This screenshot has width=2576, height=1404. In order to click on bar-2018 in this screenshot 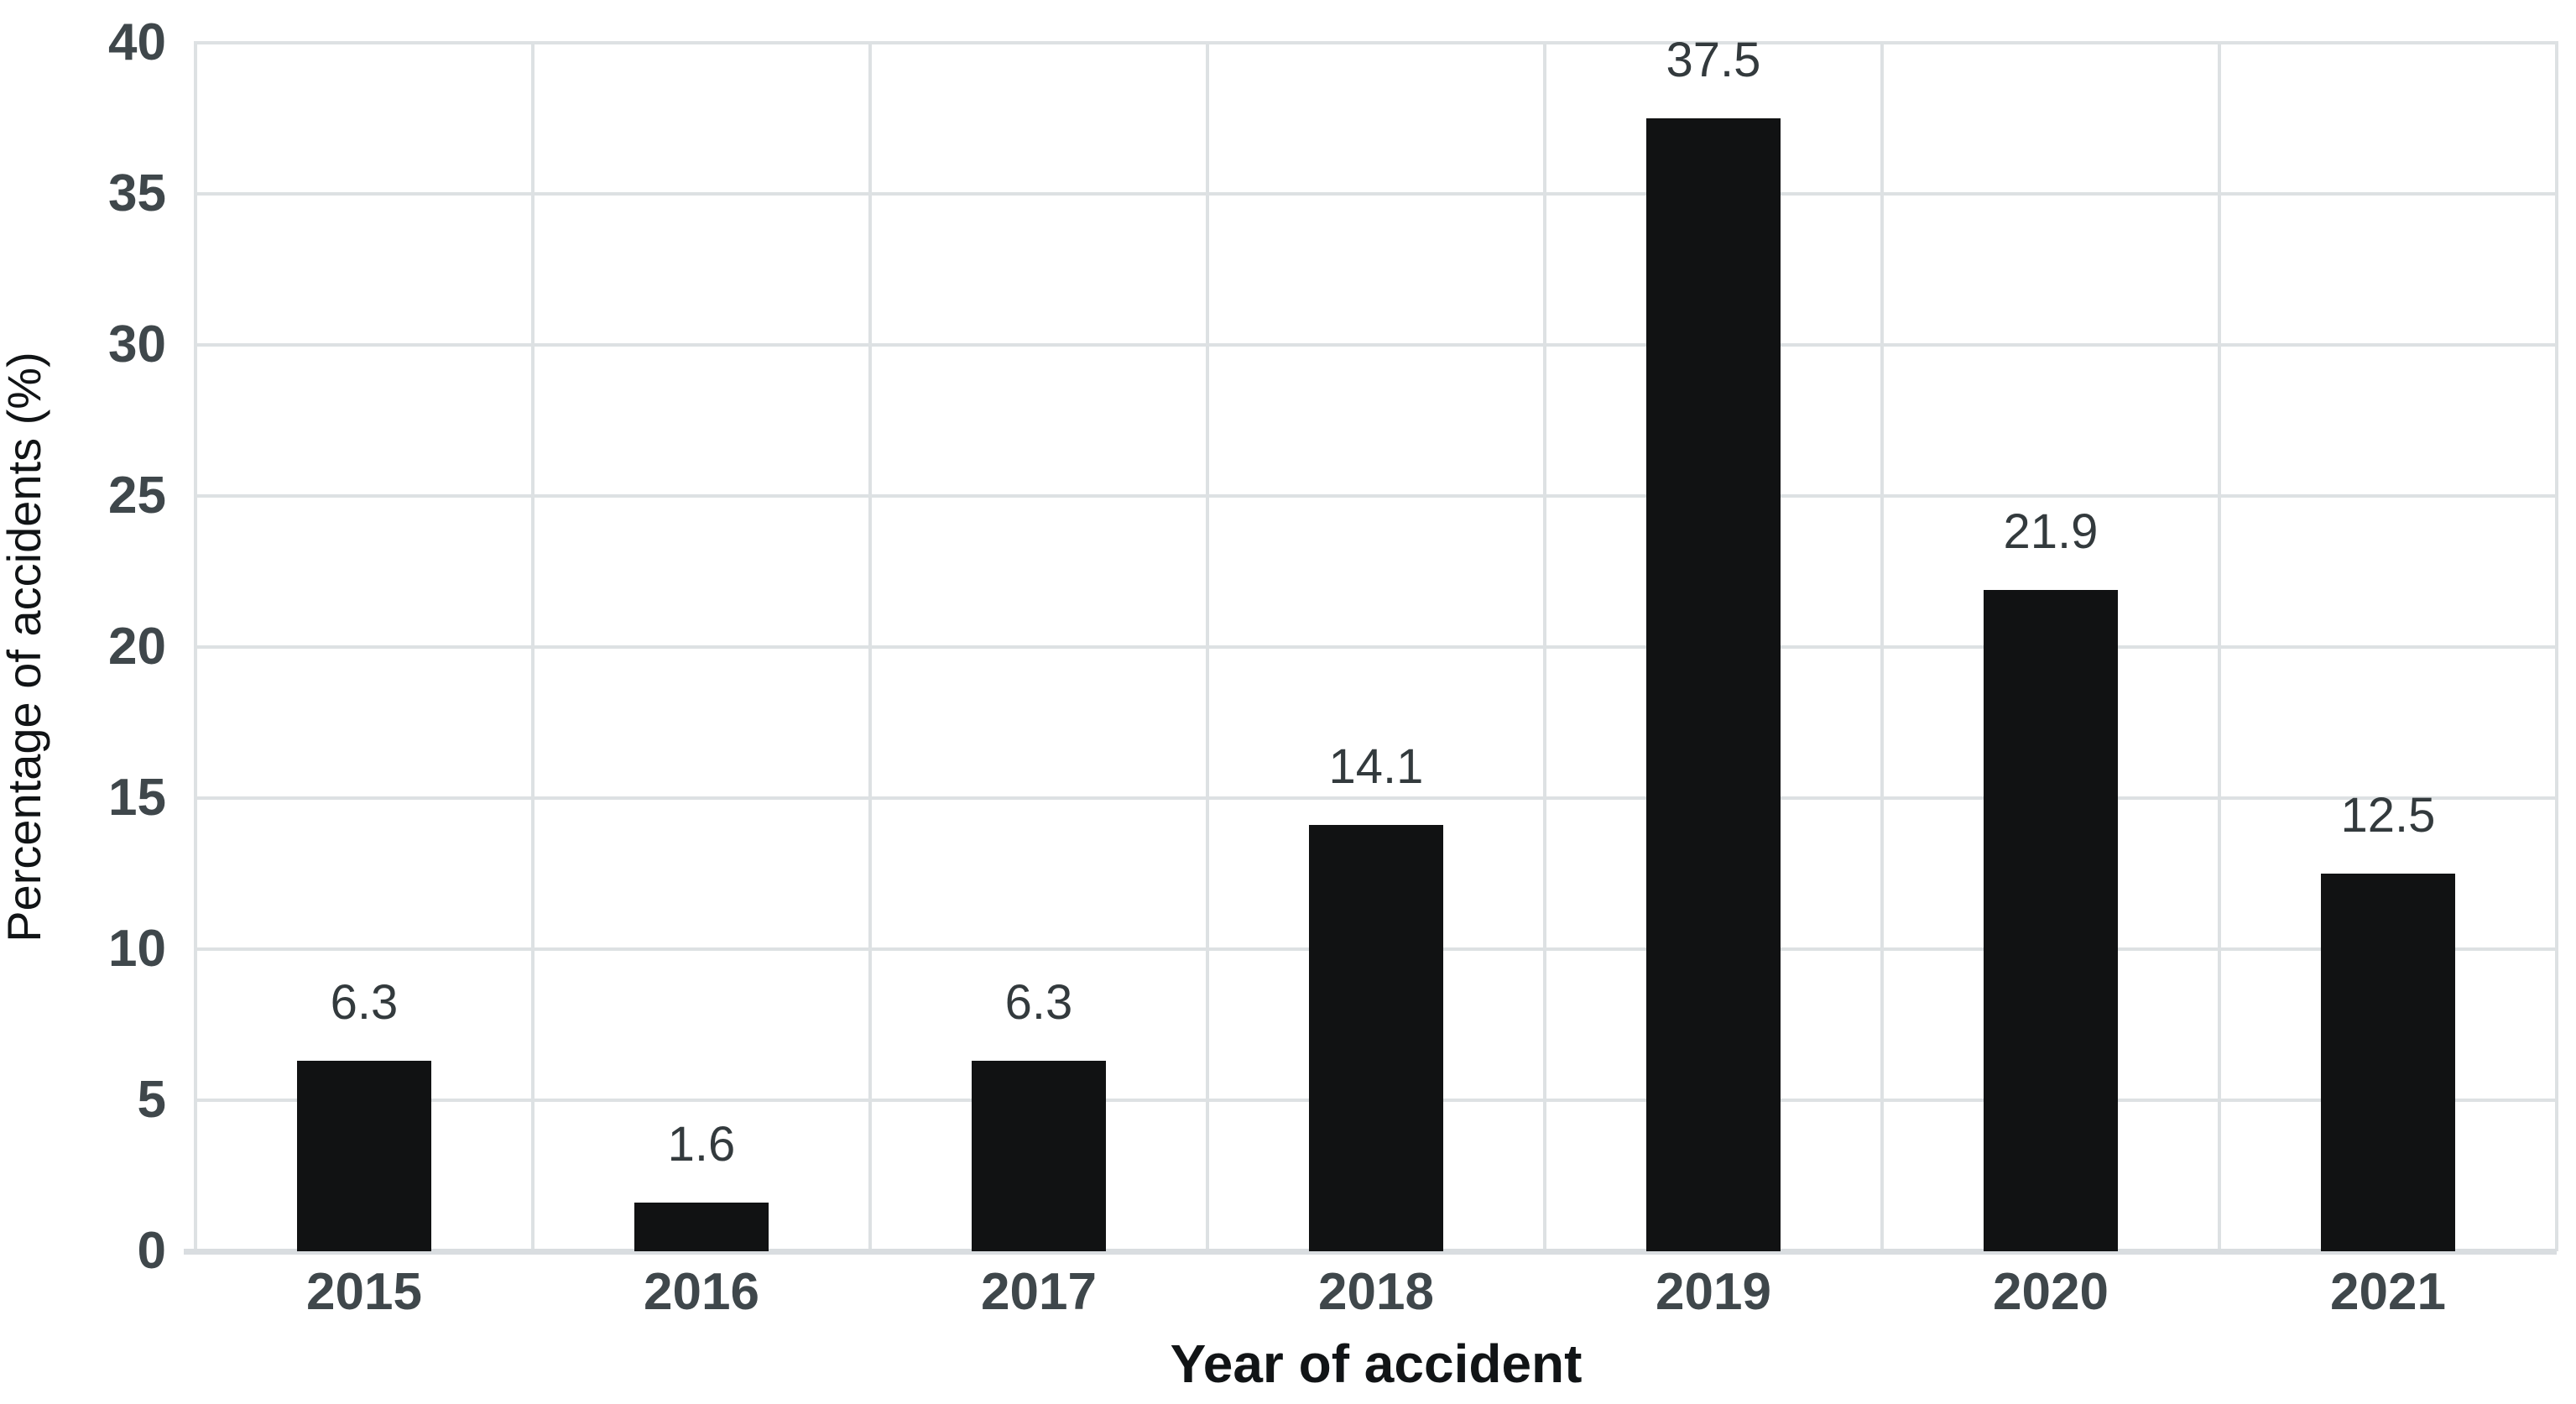, I will do `click(1376, 1038)`.